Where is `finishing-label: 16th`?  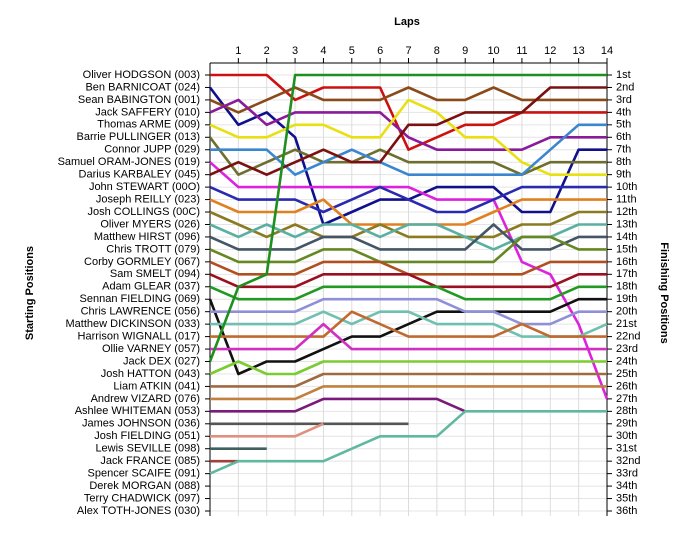
finishing-label: 16th is located at coordinates (626, 262).